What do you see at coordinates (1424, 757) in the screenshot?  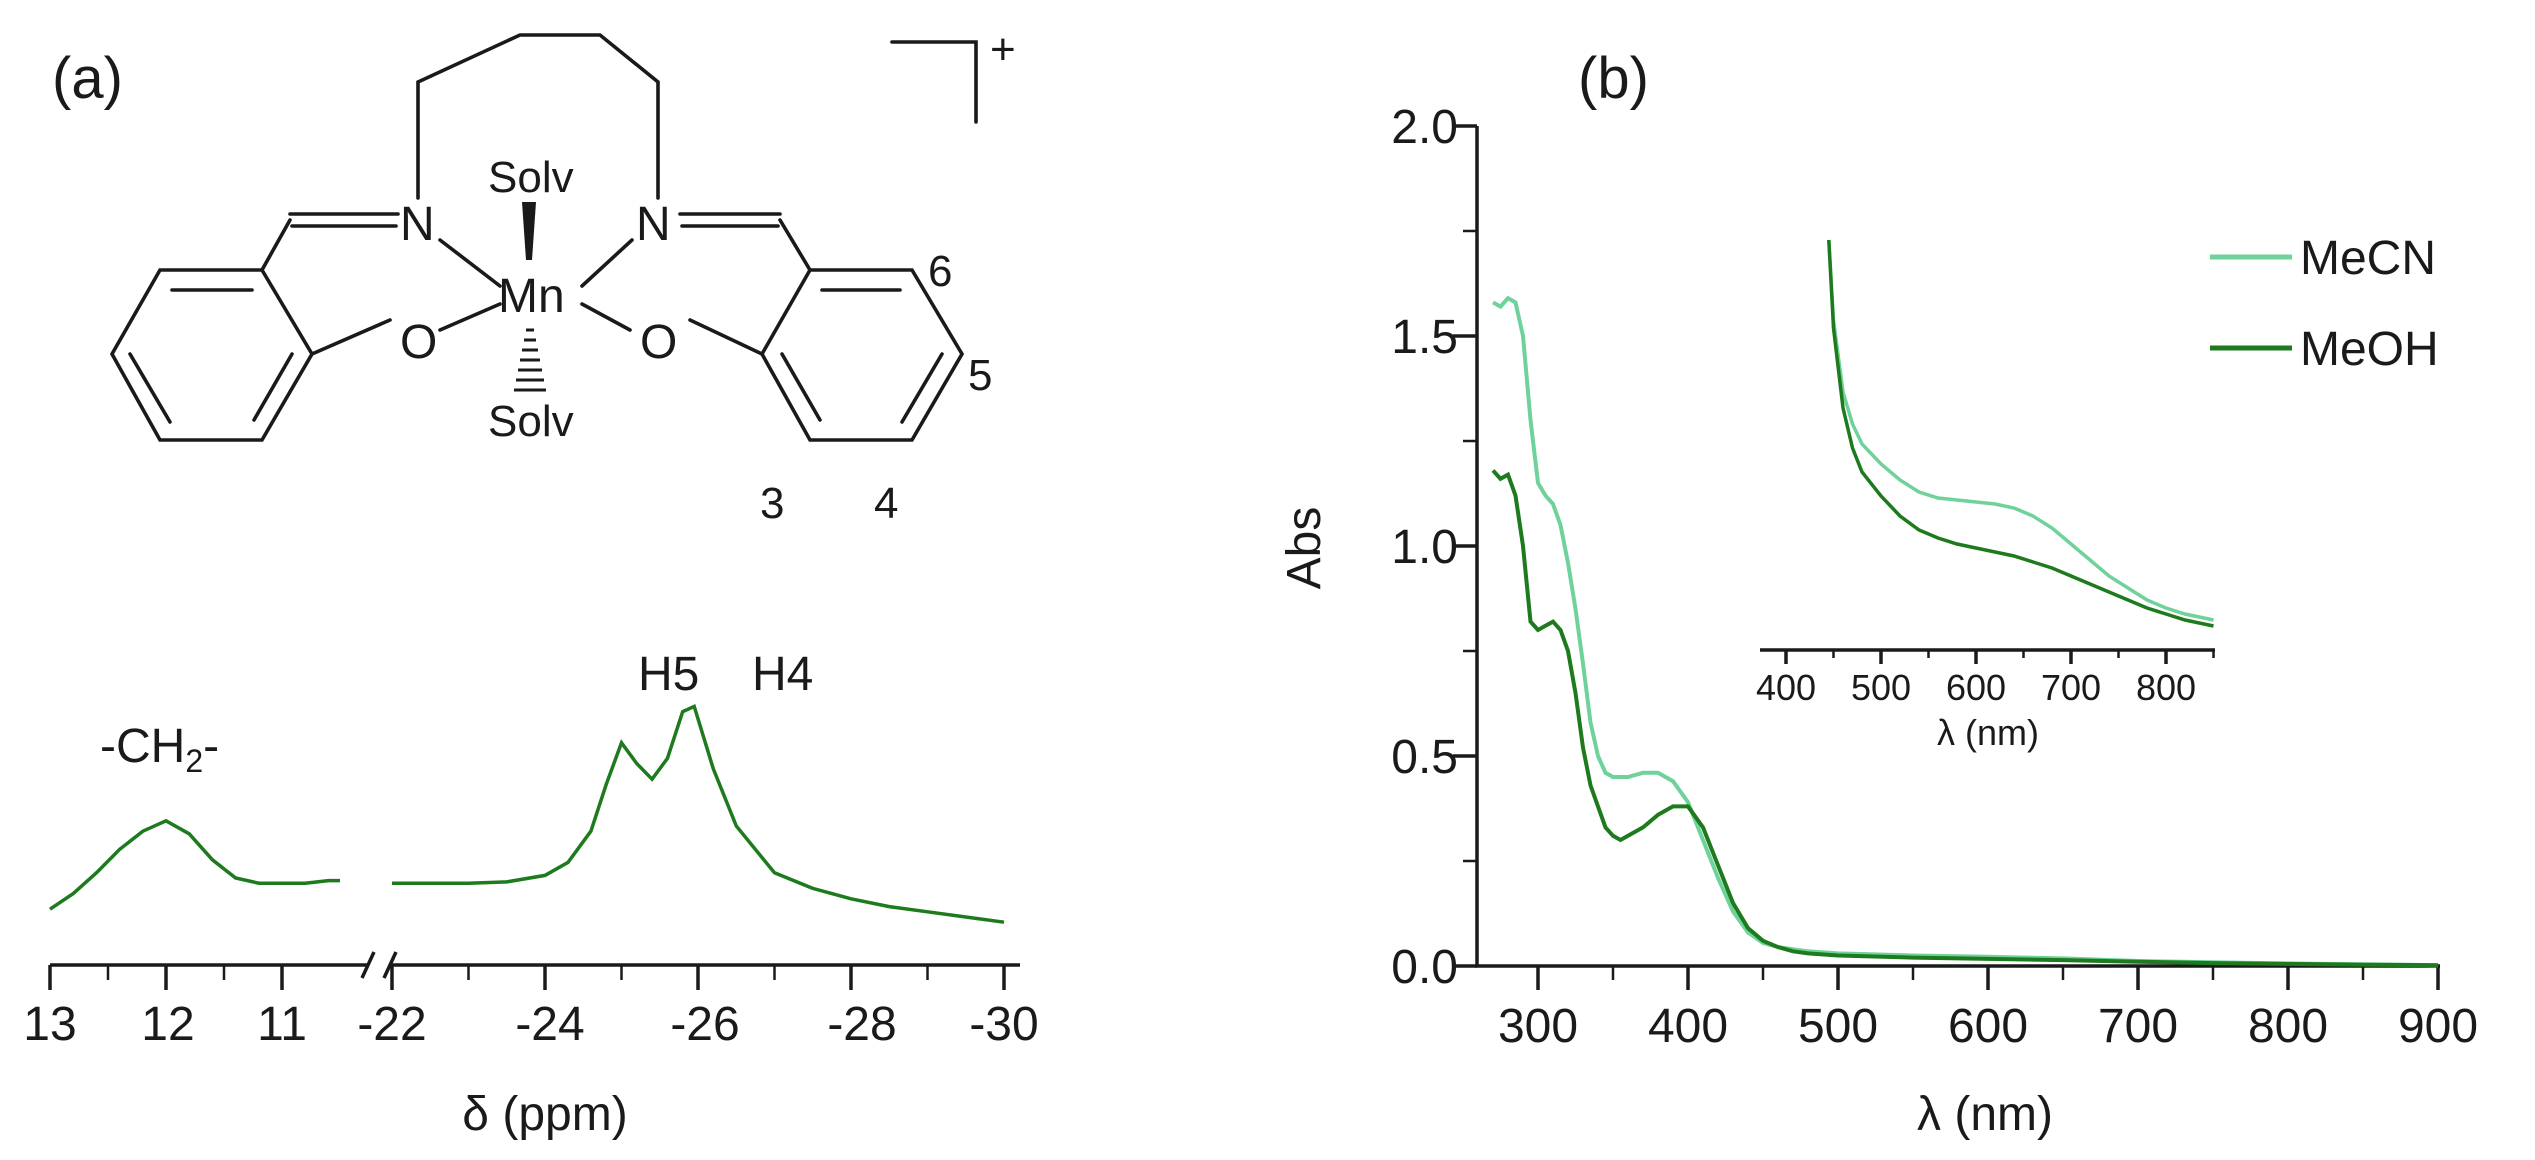 I see `uv-ytick-1: 0.5` at bounding box center [1424, 757].